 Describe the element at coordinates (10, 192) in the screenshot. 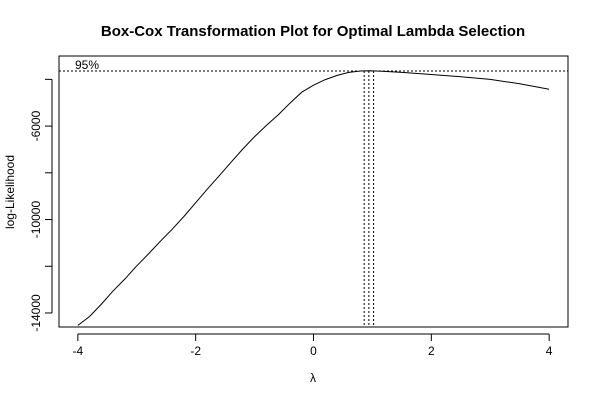

I see `y-axis-label: log-Likelihood` at that location.